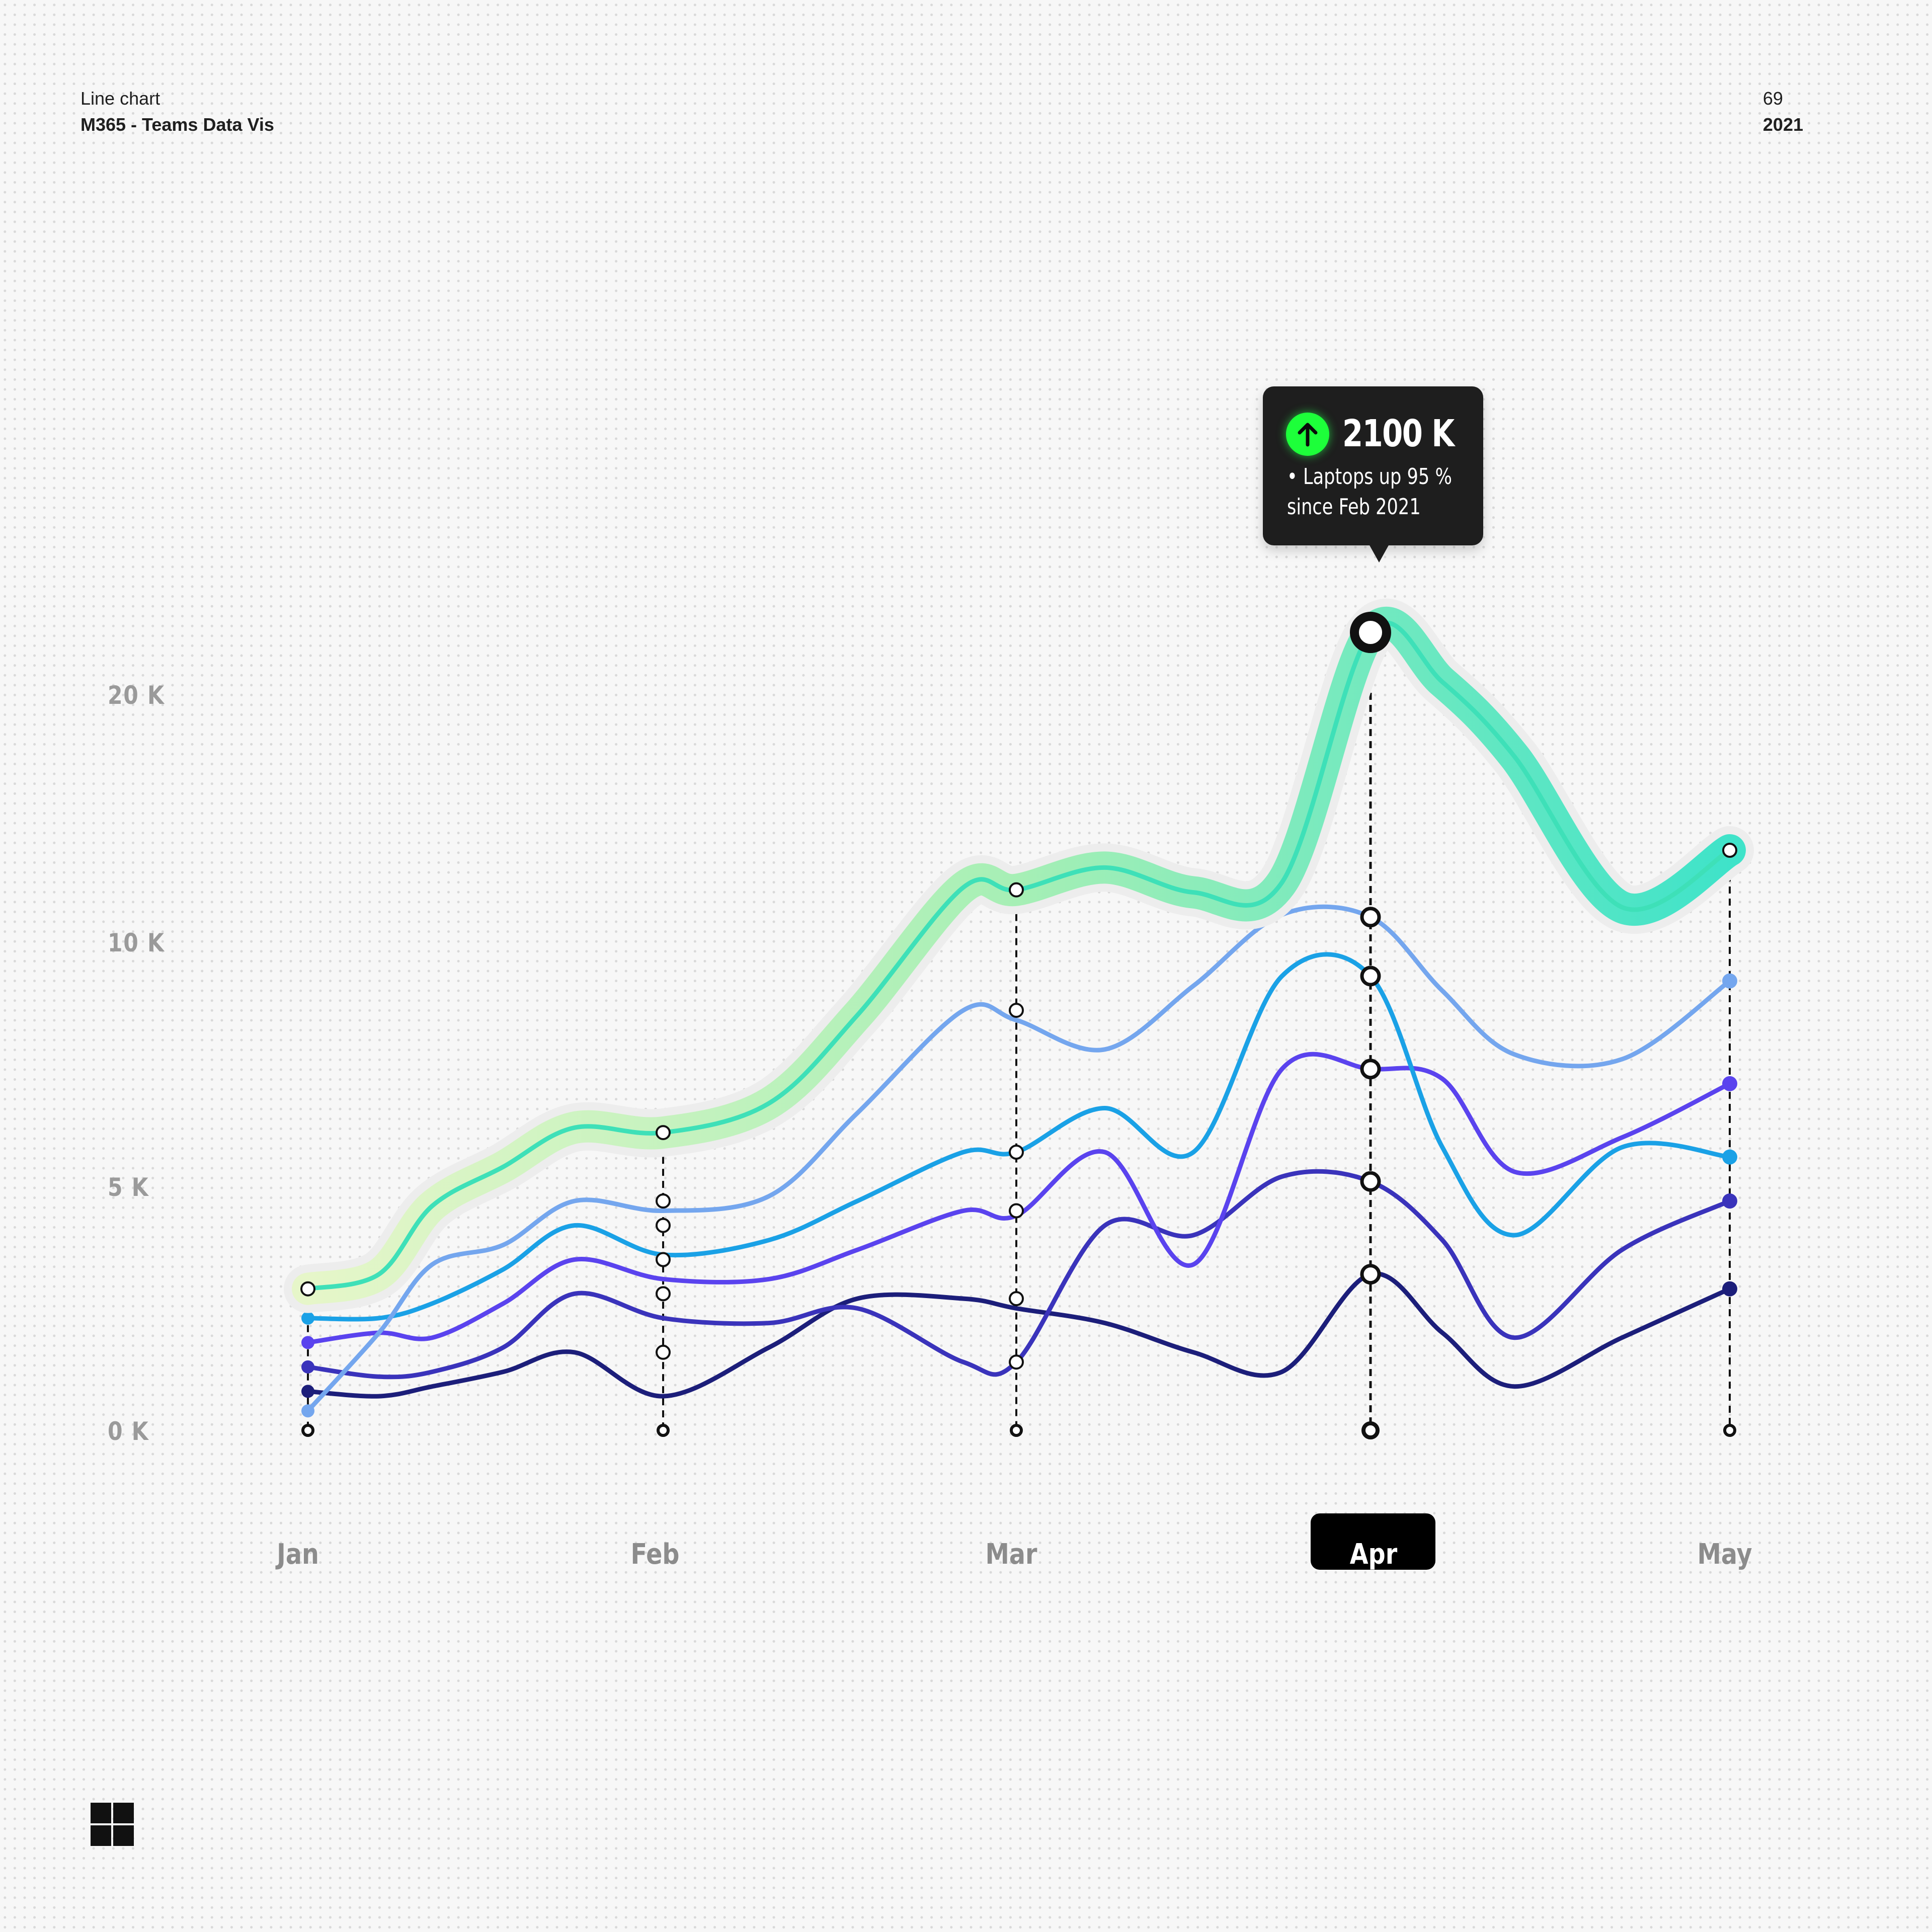  What do you see at coordinates (307, 1367) in the screenshot?
I see `series-5-start-dot` at bounding box center [307, 1367].